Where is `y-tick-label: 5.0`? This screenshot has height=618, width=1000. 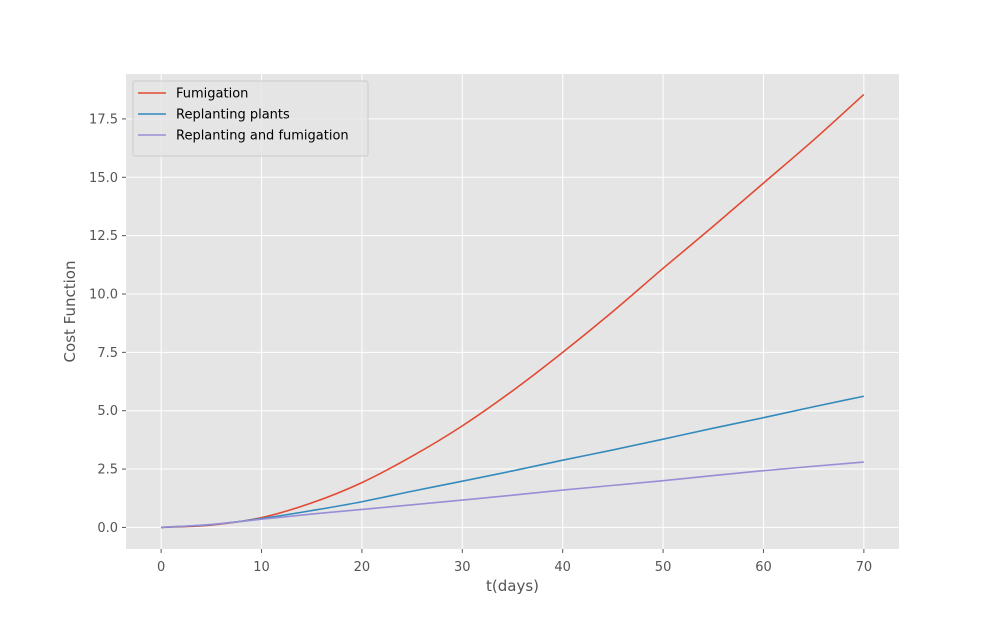 y-tick-label: 5.0 is located at coordinates (107, 411).